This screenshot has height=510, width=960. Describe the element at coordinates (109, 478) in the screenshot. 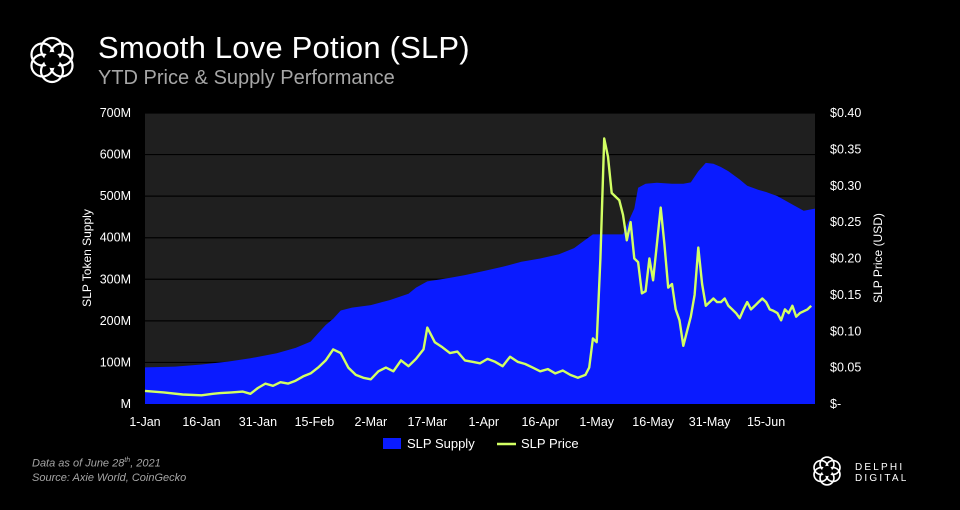

I see `source-note: Source: Axie World, CoinGecko` at that location.